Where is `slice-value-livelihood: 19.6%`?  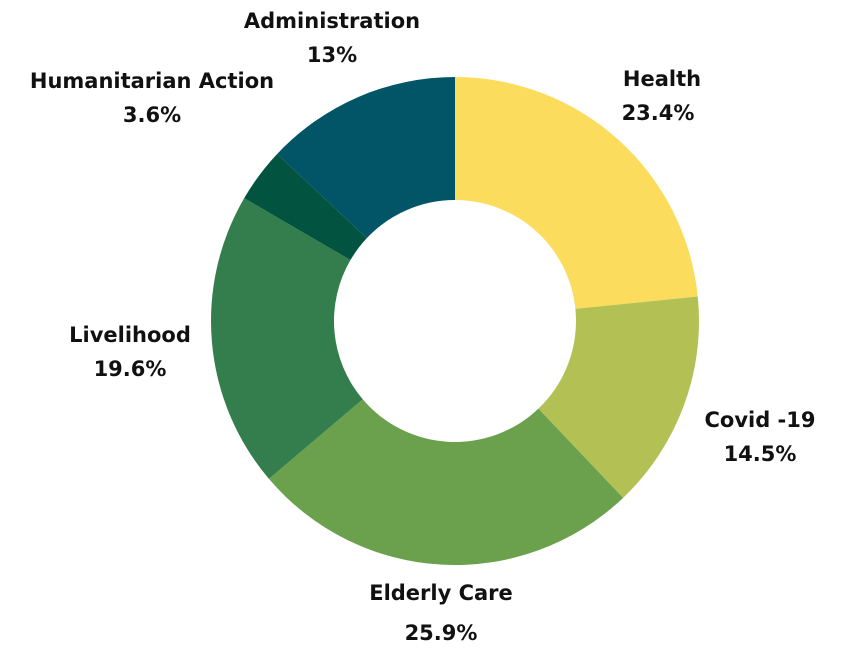 slice-value-livelihood: 19.6% is located at coordinates (130, 369).